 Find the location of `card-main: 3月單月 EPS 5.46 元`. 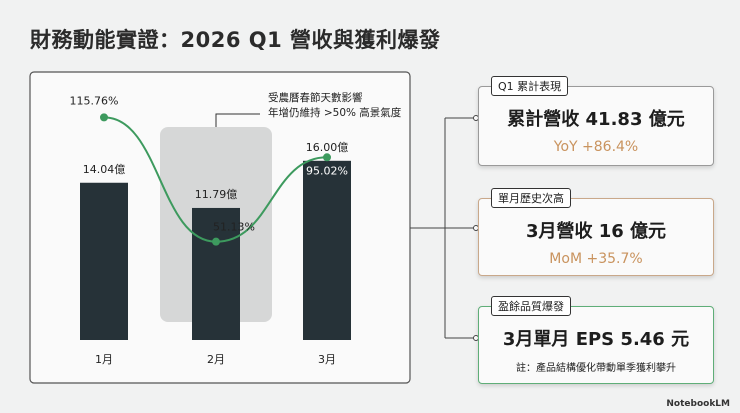

card-main: 3月單月 EPS 5.46 元 is located at coordinates (596, 339).